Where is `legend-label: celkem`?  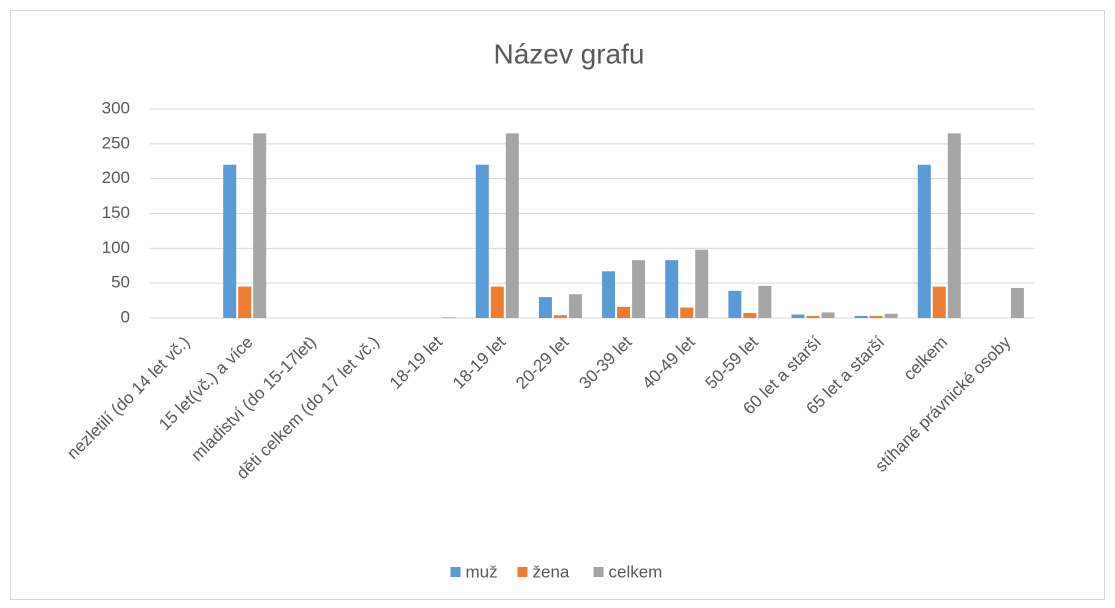
legend-label: celkem is located at coordinates (636, 571).